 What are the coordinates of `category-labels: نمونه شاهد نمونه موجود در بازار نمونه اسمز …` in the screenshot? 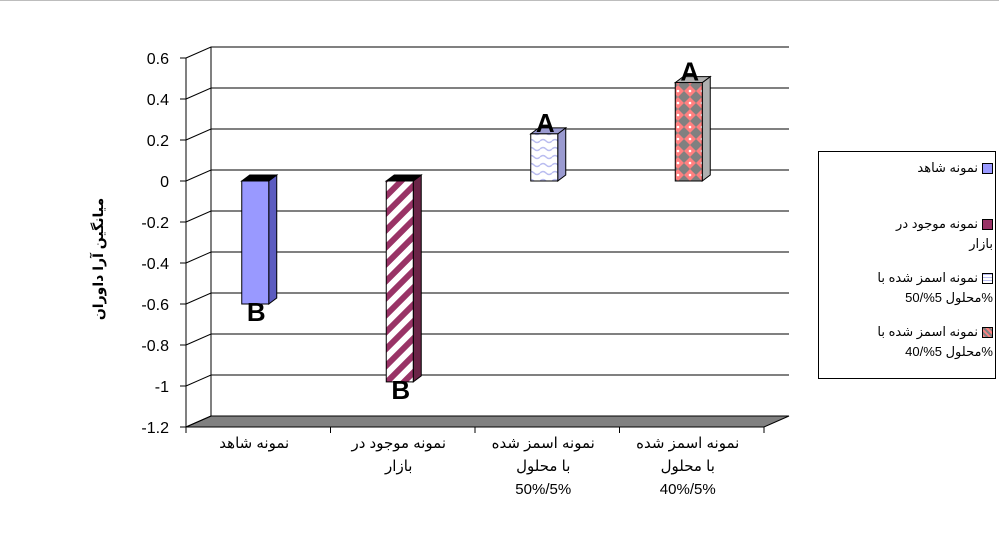 It's located at (479, 466).